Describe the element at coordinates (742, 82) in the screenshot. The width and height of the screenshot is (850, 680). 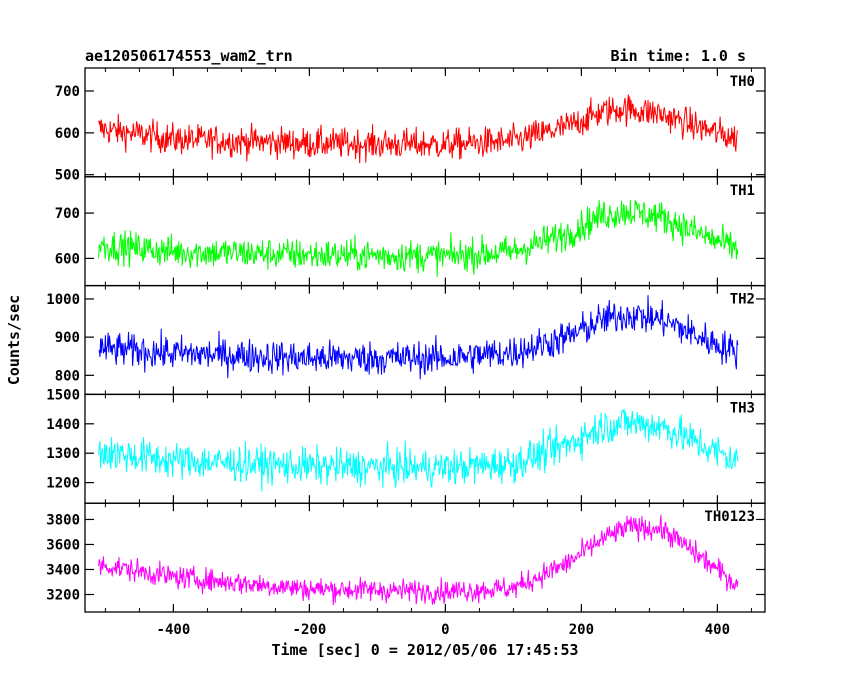
I see `series-label: TH0` at that location.